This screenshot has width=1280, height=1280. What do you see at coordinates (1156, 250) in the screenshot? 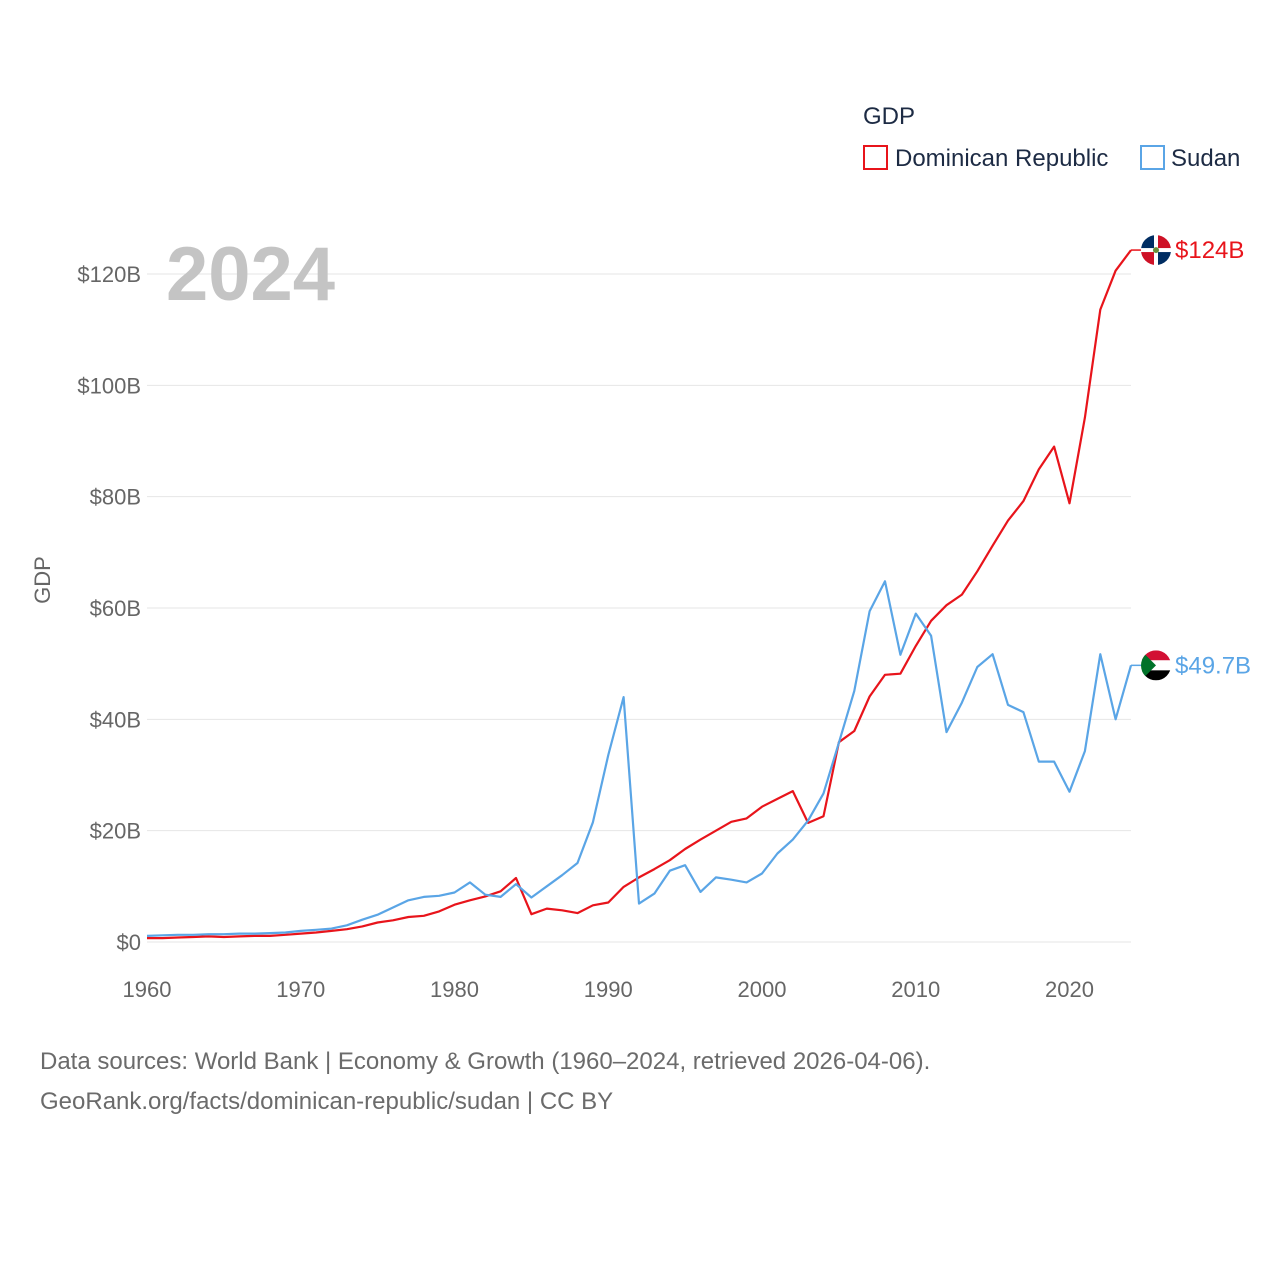
I see `dominican-republic-flag-icon` at bounding box center [1156, 250].